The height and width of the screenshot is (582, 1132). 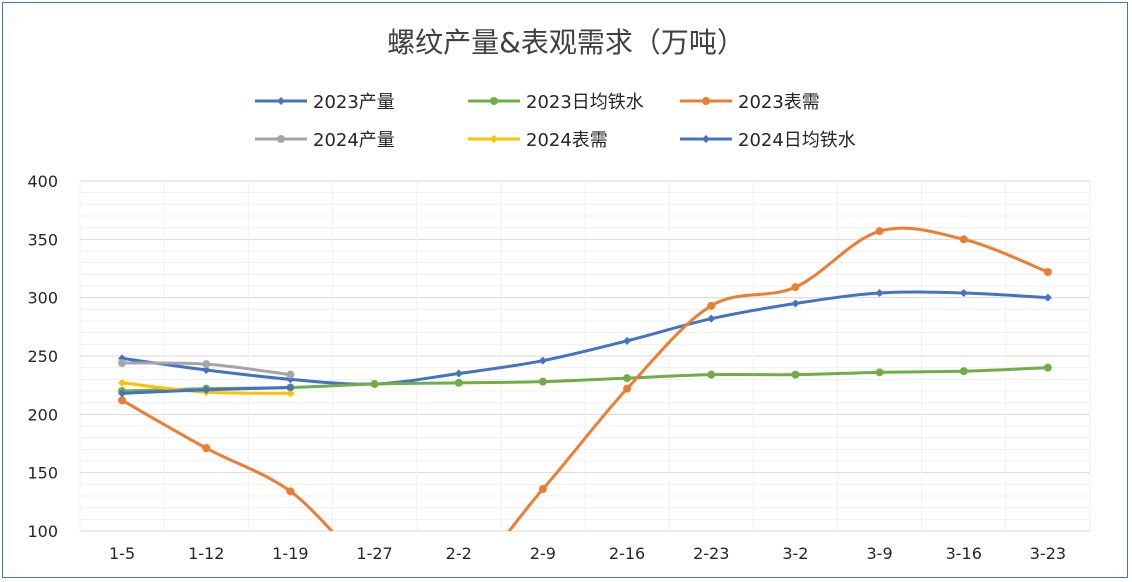 I want to click on legend-entry: 2023表需, so click(x=750, y=102).